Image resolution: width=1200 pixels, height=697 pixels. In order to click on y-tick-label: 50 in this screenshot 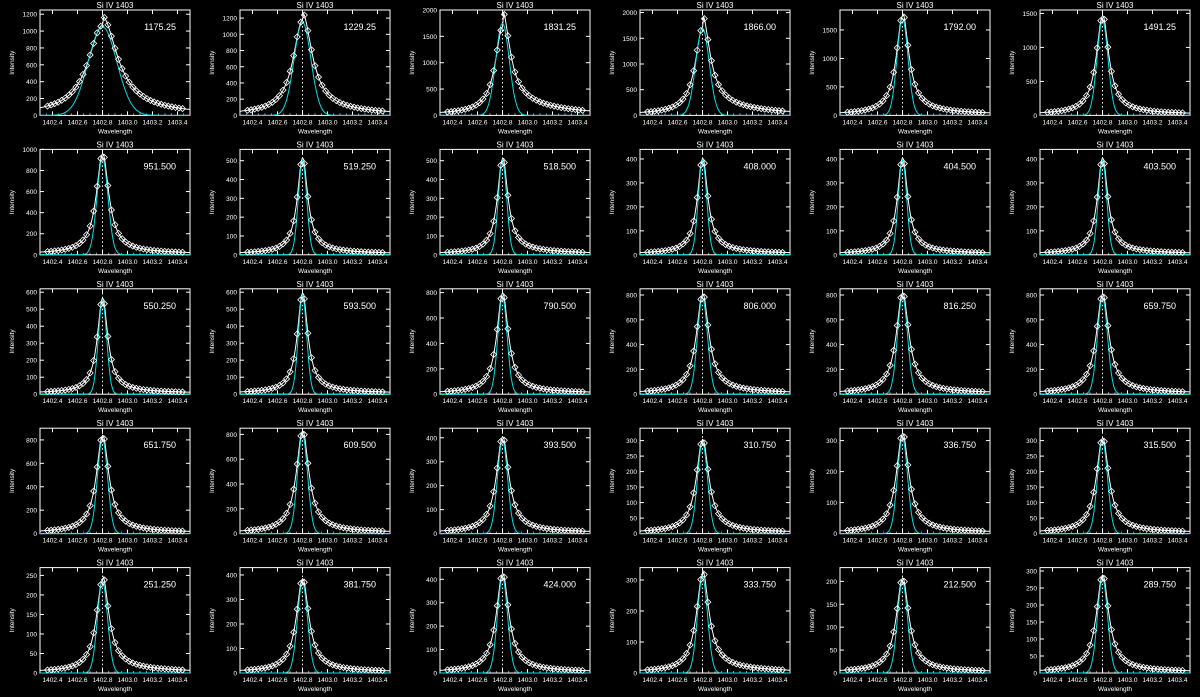, I will do `click(634, 519)`.